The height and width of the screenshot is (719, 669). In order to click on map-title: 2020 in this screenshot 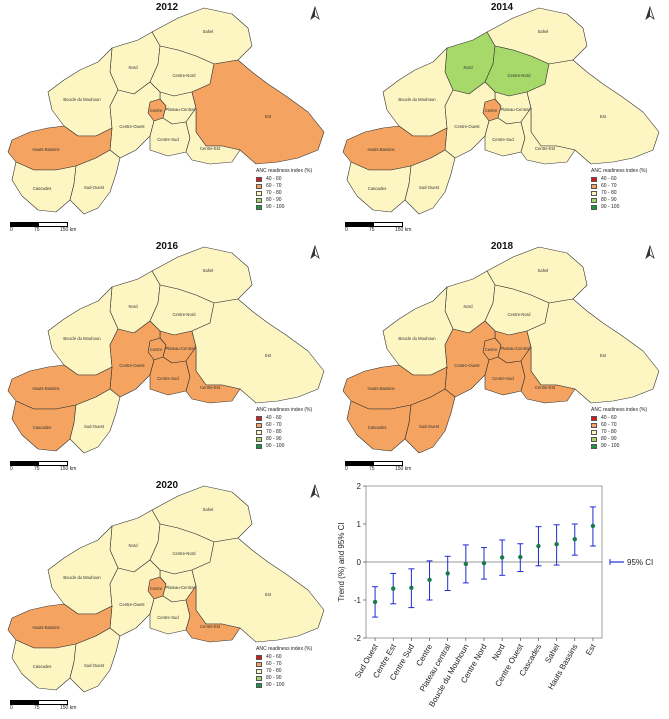, I will do `click(167, 485)`.